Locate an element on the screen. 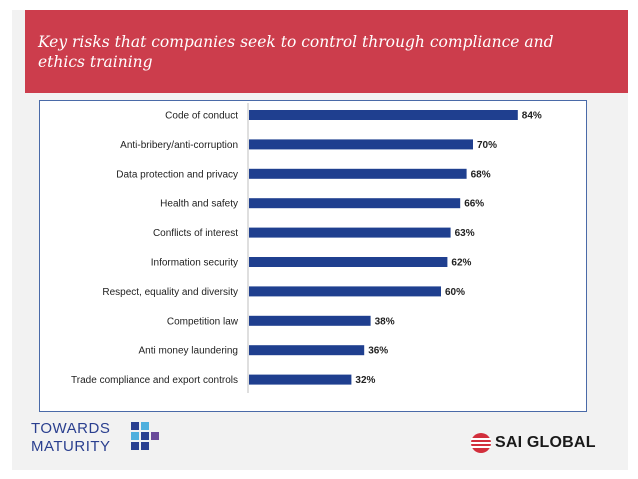  category-label: Health and safety is located at coordinates (199, 204).